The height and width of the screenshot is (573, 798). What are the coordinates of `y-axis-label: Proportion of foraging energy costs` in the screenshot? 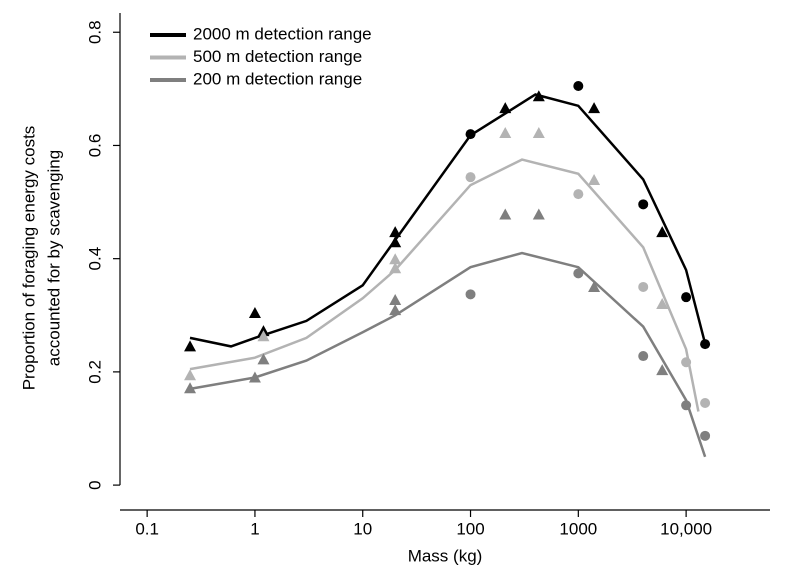 It's located at (28, 258).